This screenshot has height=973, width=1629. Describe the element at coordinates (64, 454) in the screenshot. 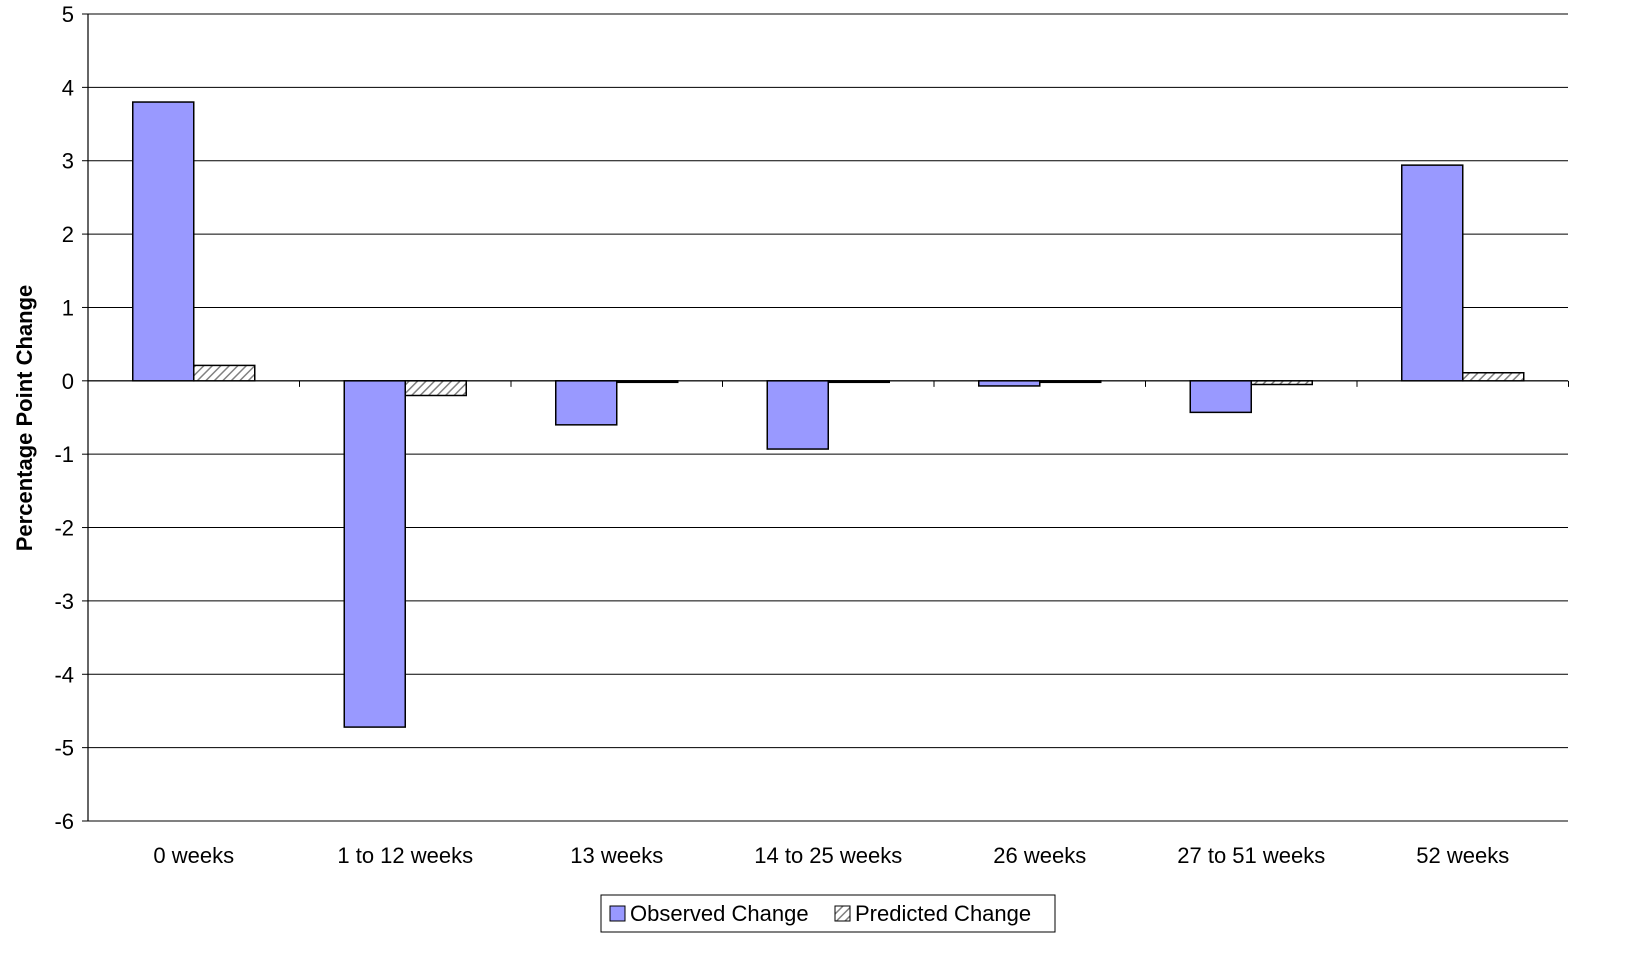

I see `y-tick-label: -1` at that location.